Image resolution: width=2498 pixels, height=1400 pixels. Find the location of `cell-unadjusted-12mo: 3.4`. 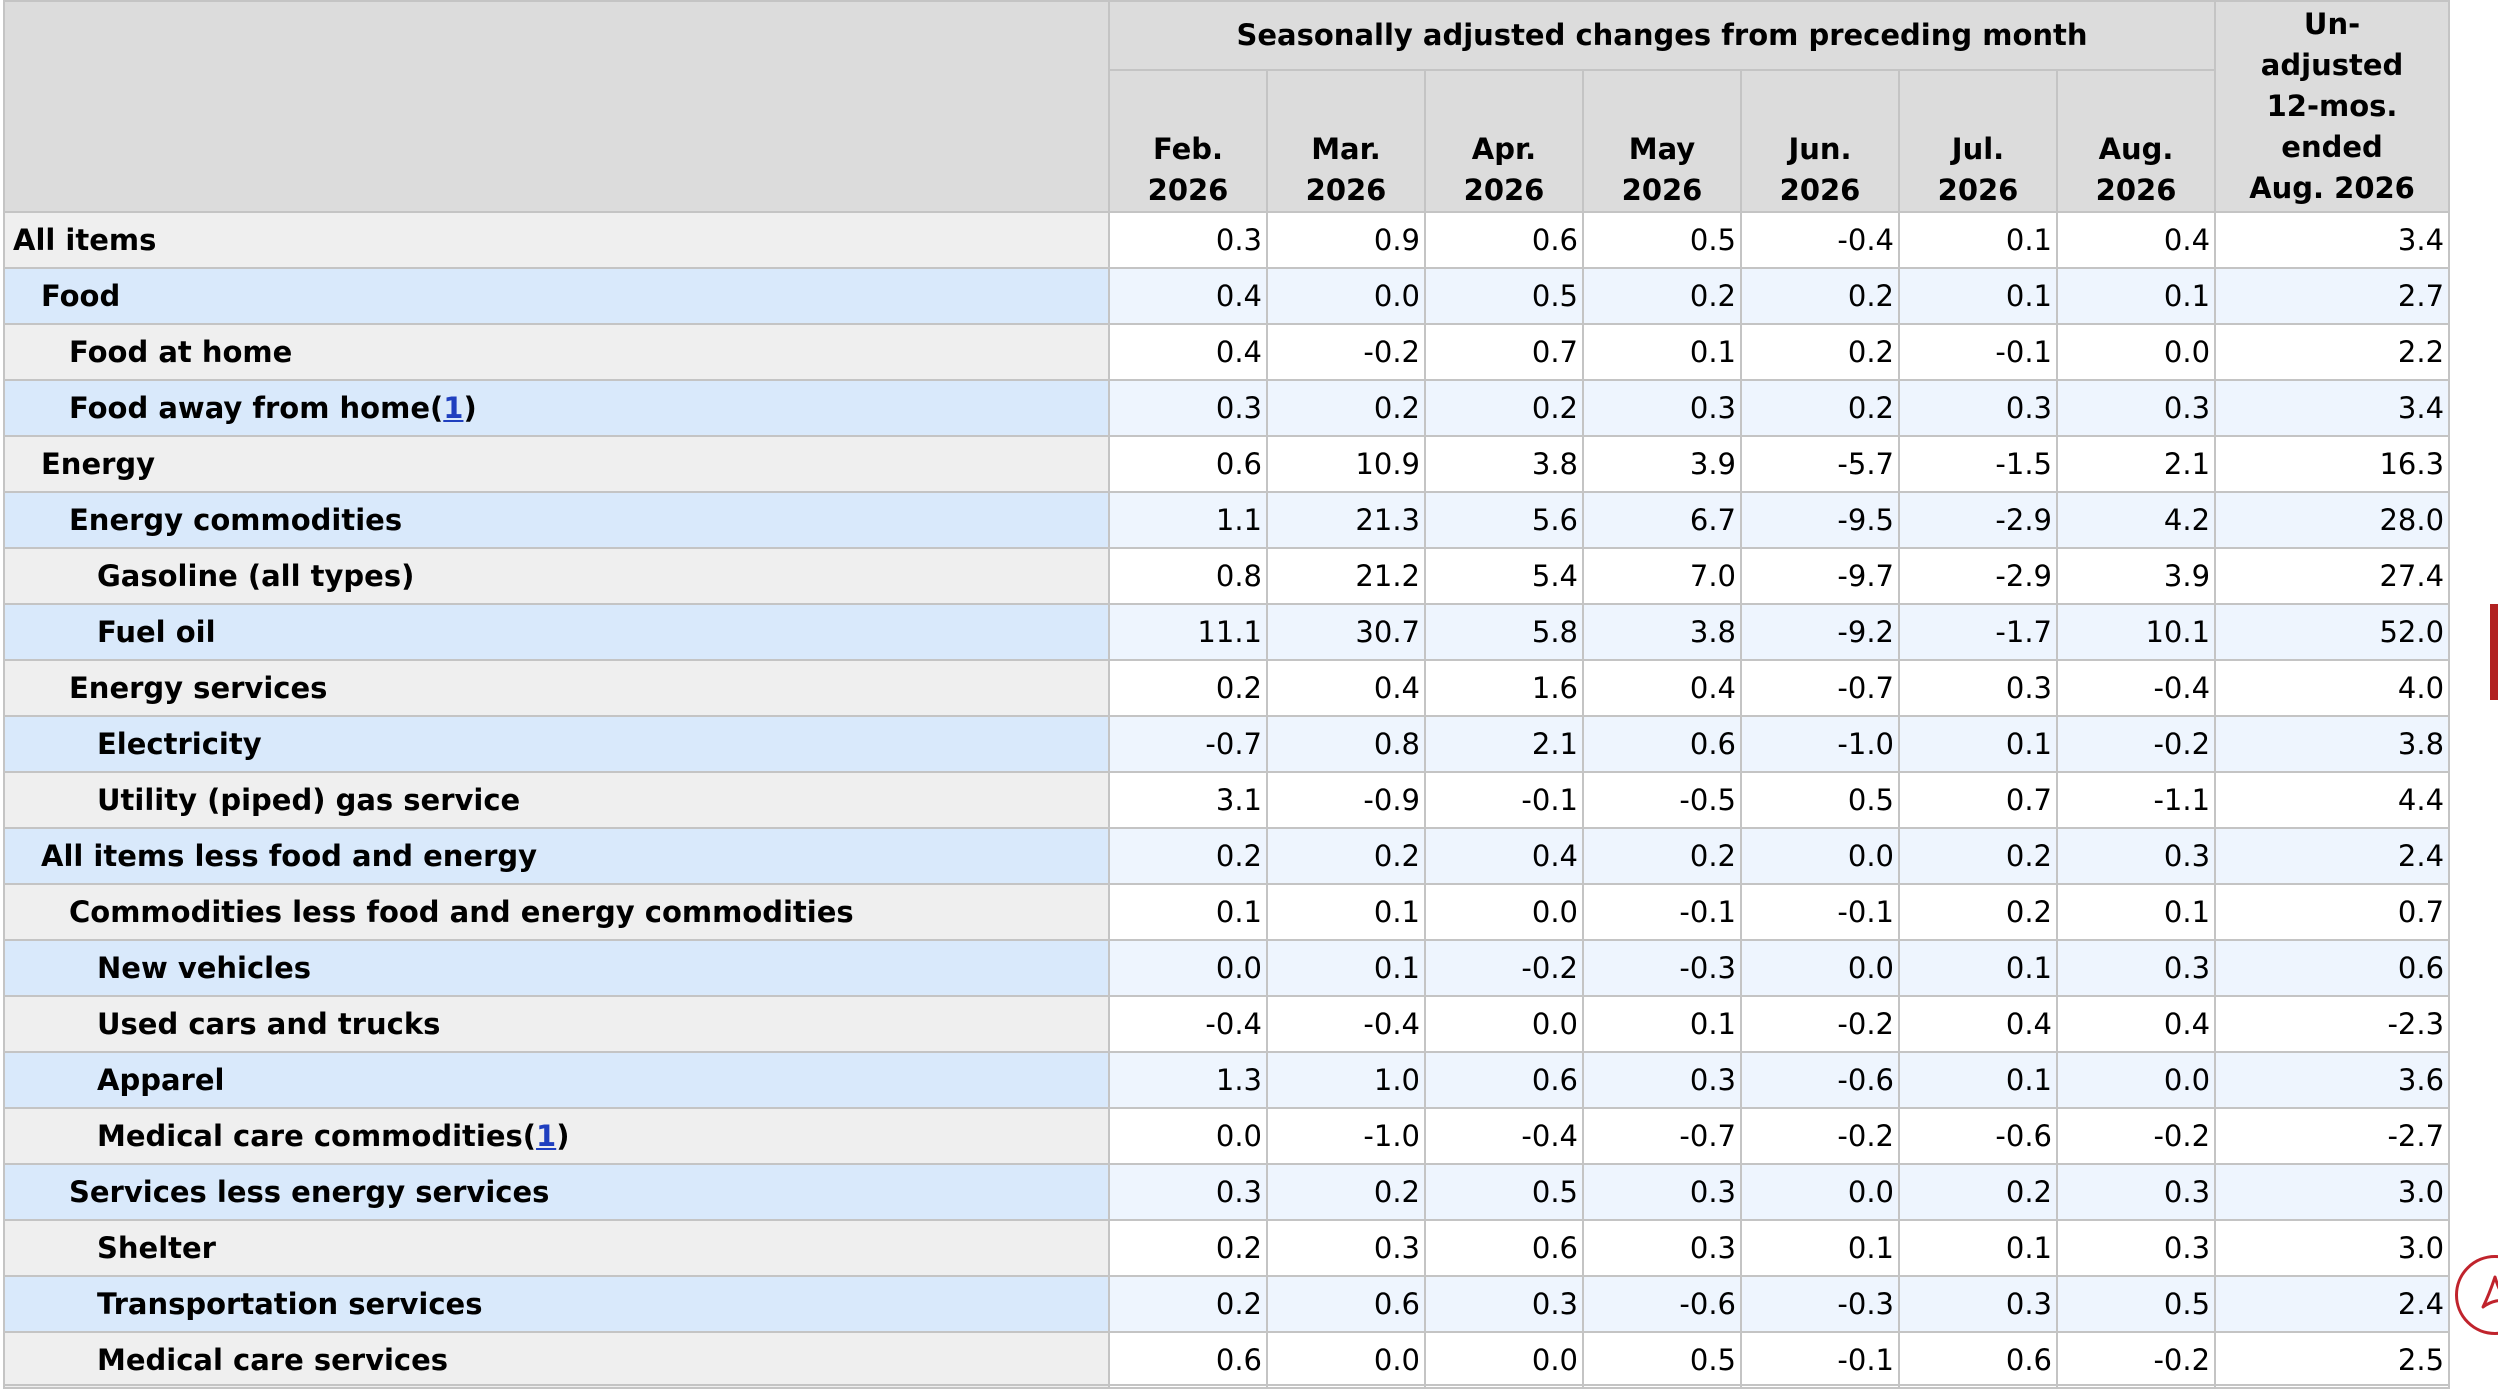

cell-unadjusted-12mo: 3.4 is located at coordinates (2332, 408).